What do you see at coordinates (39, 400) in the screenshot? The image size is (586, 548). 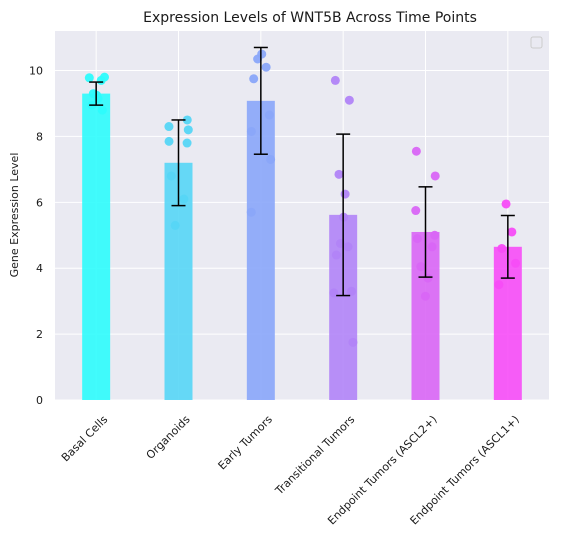 I see `y-tick-label: 0` at bounding box center [39, 400].